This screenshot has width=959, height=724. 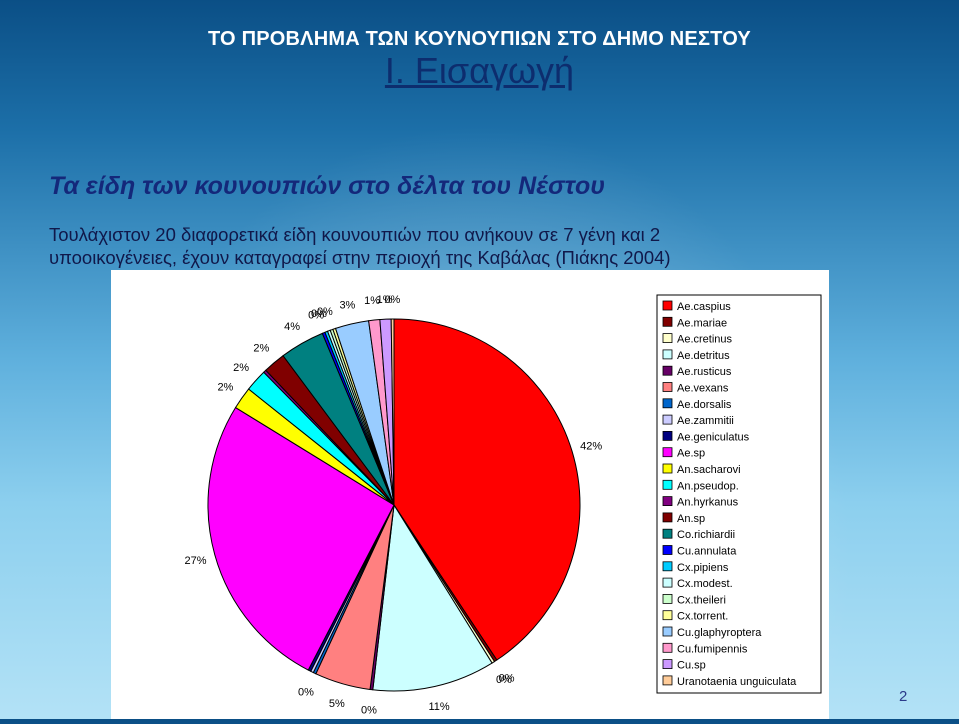 I want to click on legend-swatch-ae-caspius, so click(x=667, y=305).